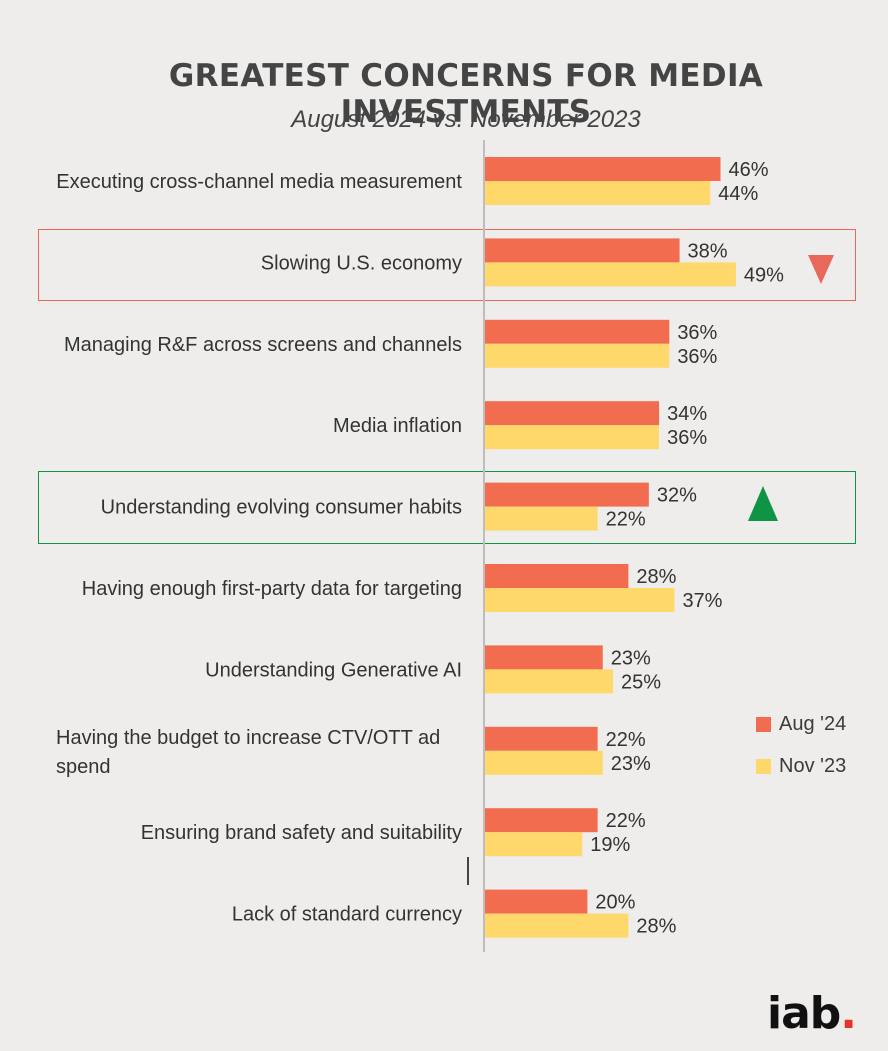 The height and width of the screenshot is (1051, 888). What do you see at coordinates (468, 871) in the screenshot?
I see `stray-tick-mark` at bounding box center [468, 871].